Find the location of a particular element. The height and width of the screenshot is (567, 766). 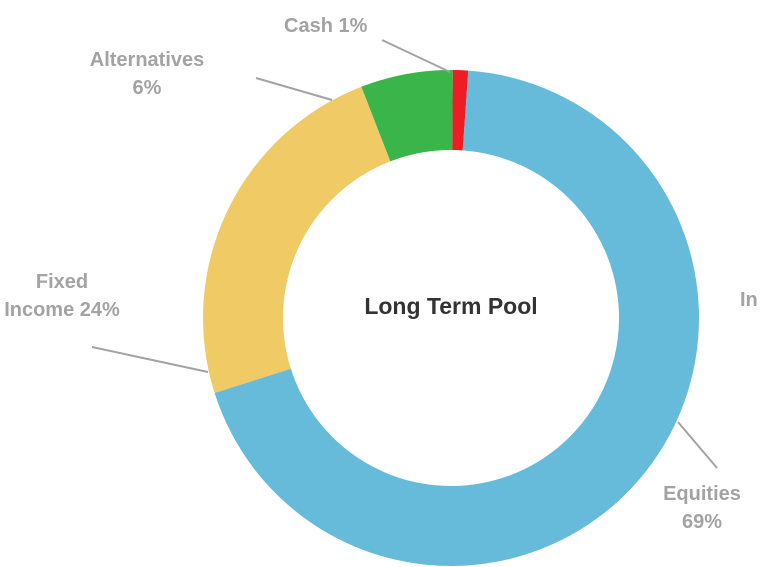

slice-label: Equities 69% is located at coordinates (702, 508).